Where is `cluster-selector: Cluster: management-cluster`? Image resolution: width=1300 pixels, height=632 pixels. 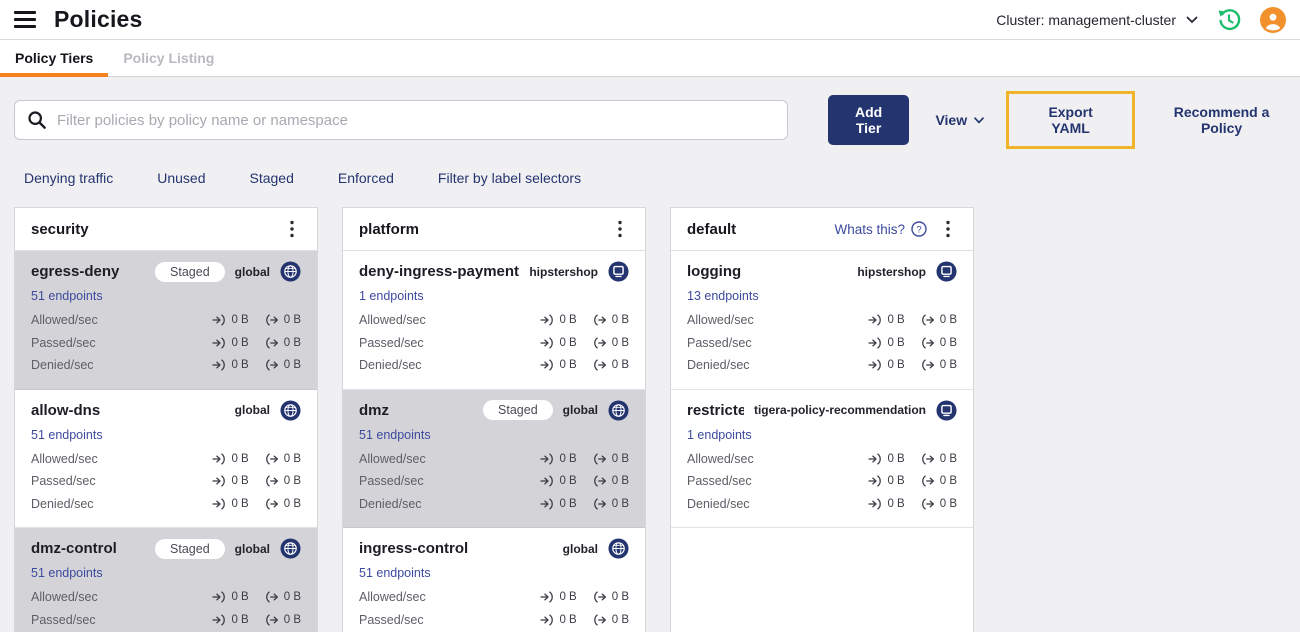 cluster-selector: Cluster: management-cluster is located at coordinates (1097, 20).